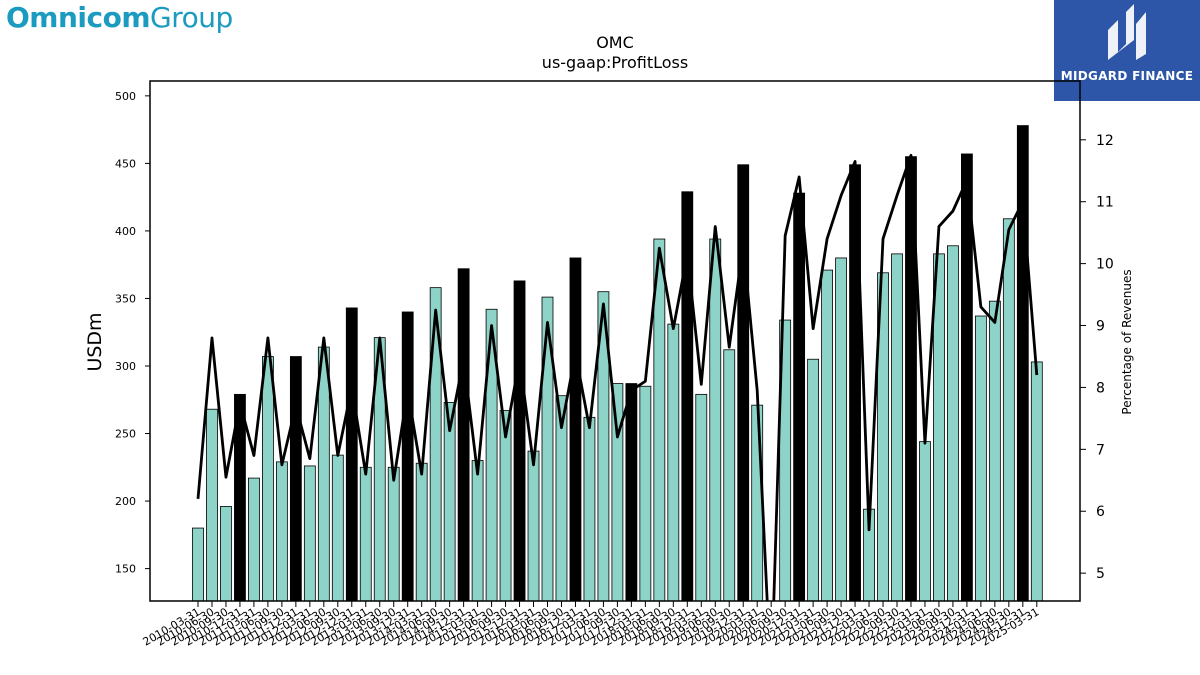  What do you see at coordinates (1105, 203) in the screenshot?
I see `y2-tick-label: 11` at bounding box center [1105, 203].